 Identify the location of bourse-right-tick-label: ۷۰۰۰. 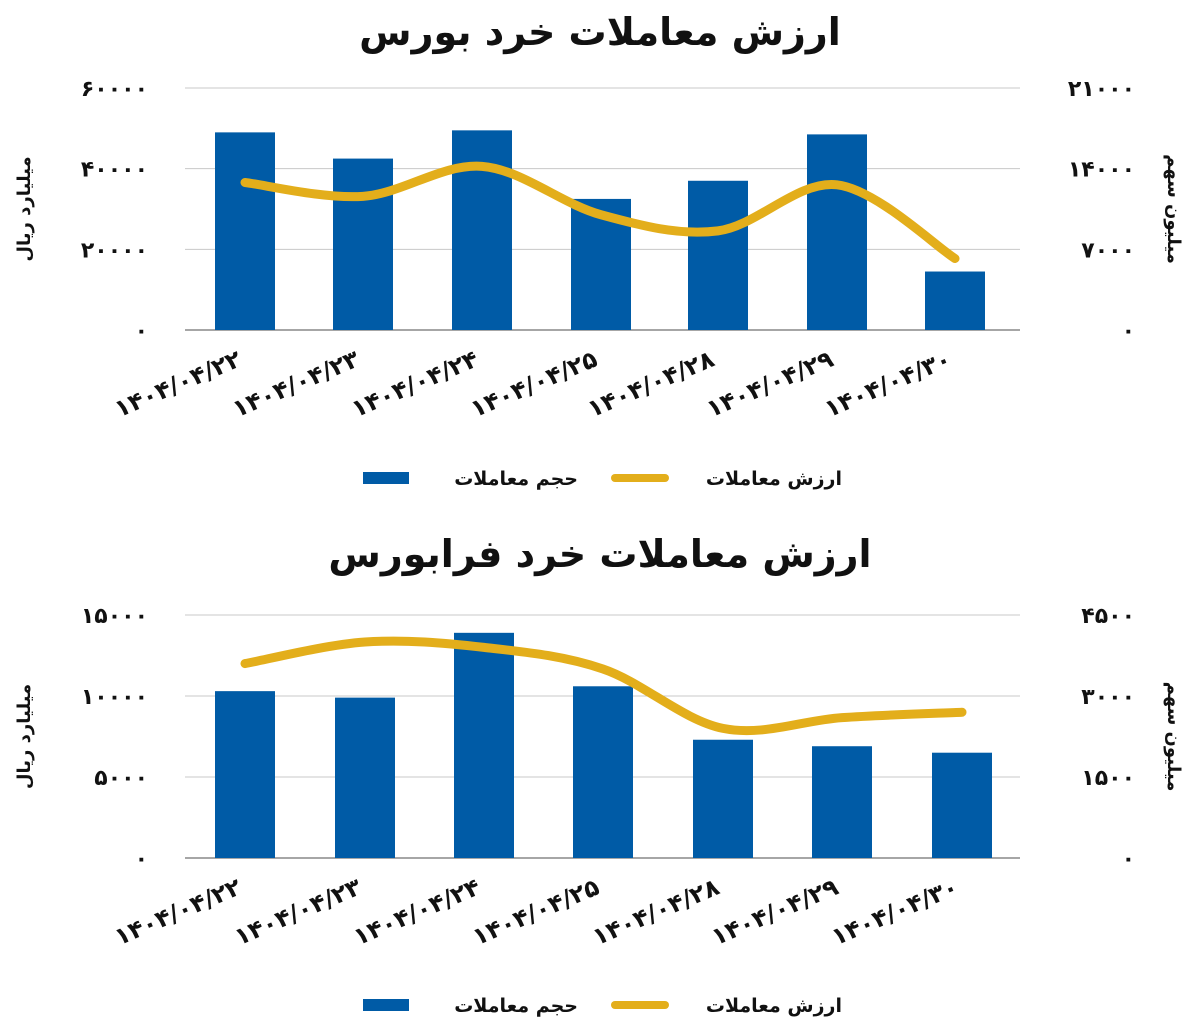
(1108, 250).